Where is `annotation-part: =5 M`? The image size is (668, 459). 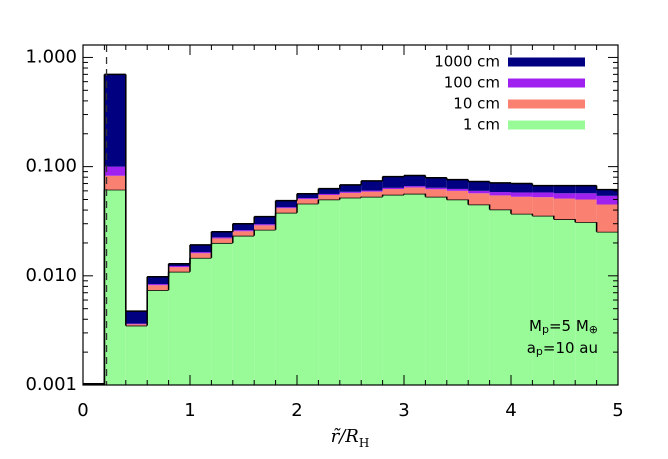
annotation-part: =5 M is located at coordinates (569, 326).